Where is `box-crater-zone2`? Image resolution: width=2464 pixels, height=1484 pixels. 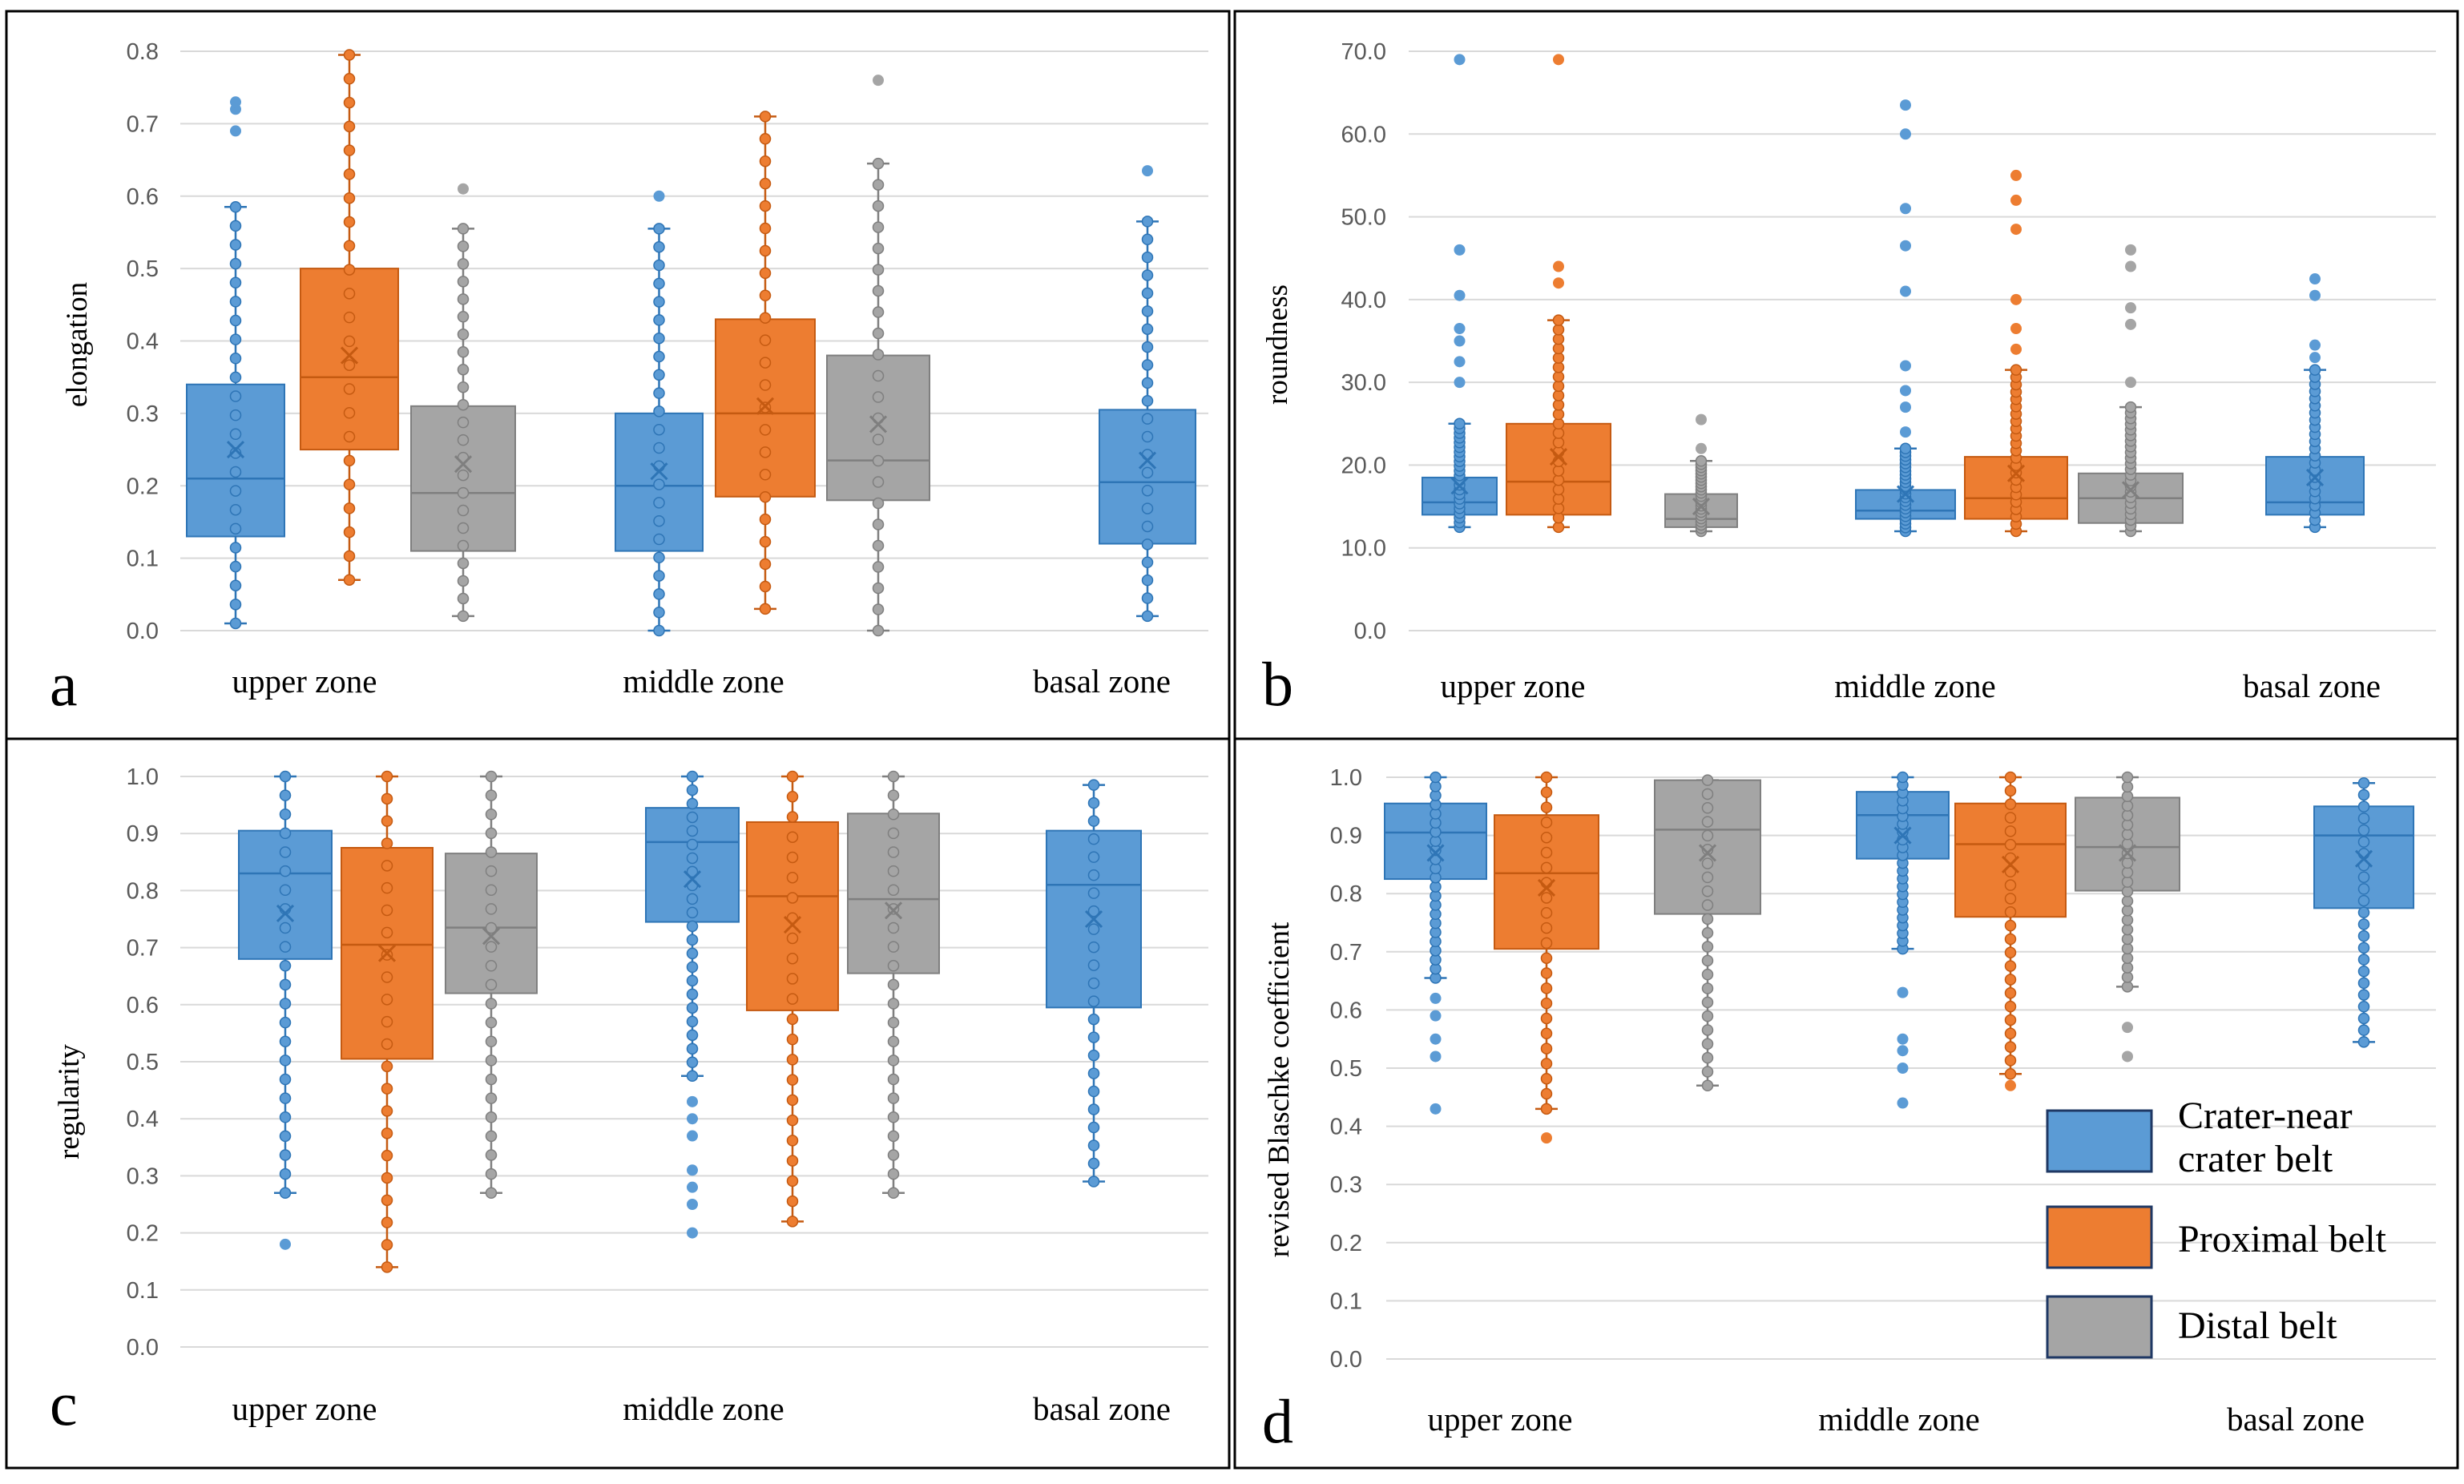
box-crater-zone2 is located at coordinates (2363, 913).